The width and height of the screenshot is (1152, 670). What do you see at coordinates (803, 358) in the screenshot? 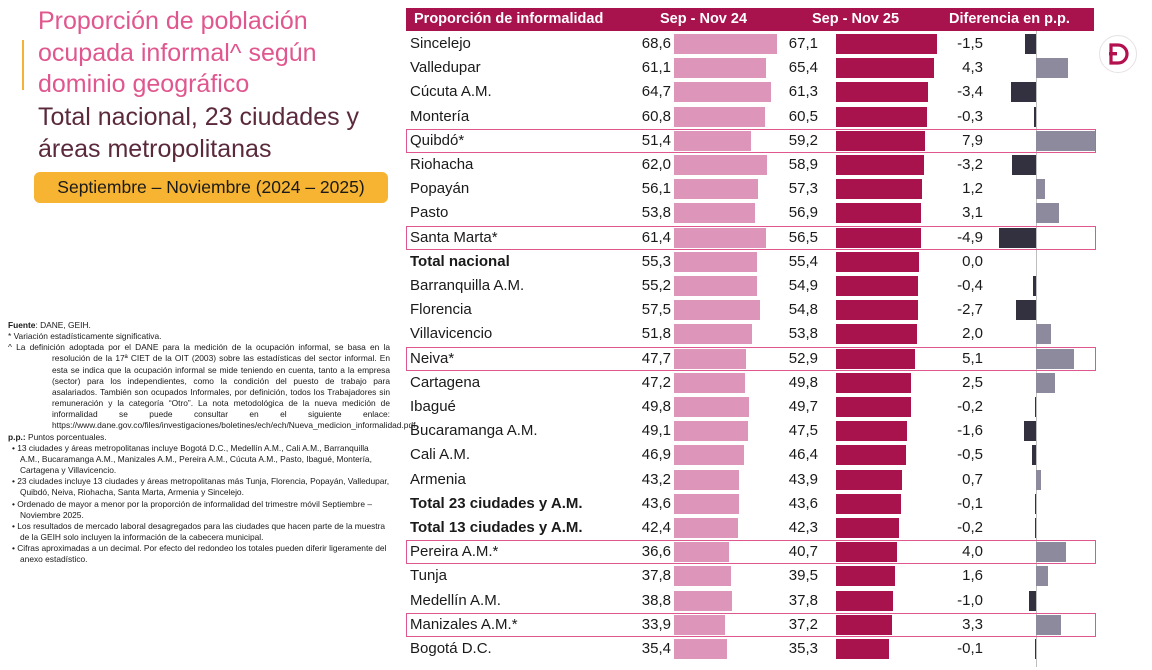
I see `value-2025-label: 52,9` at bounding box center [803, 358].